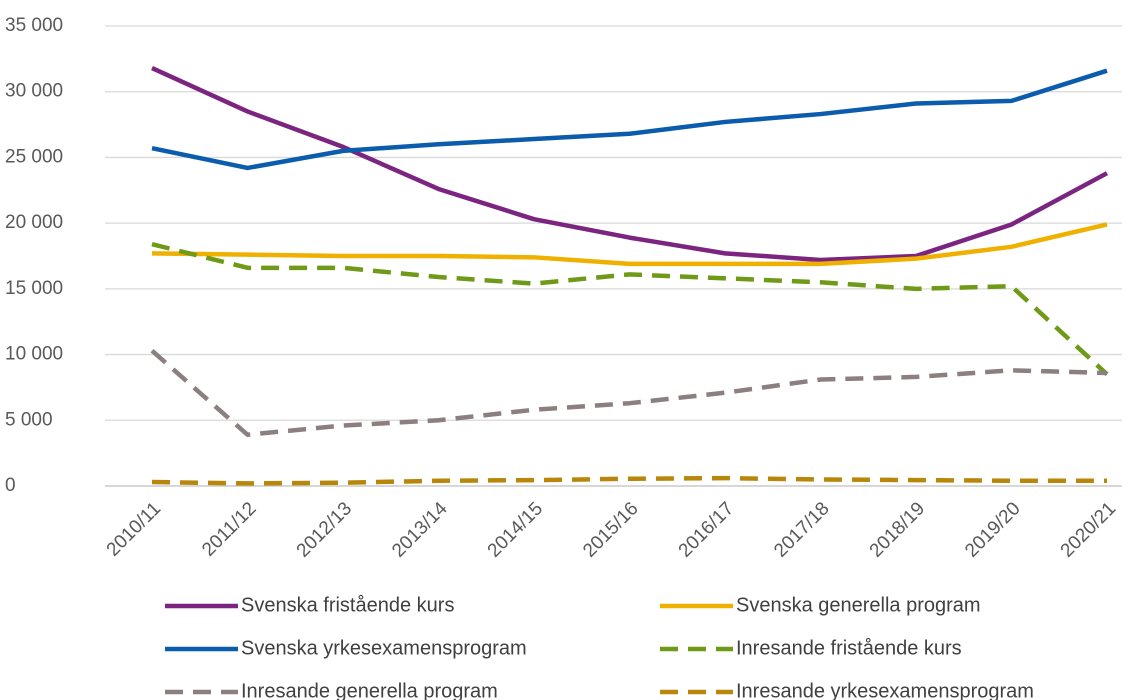  I want to click on legend-label: Svenska generella program, so click(858, 605).